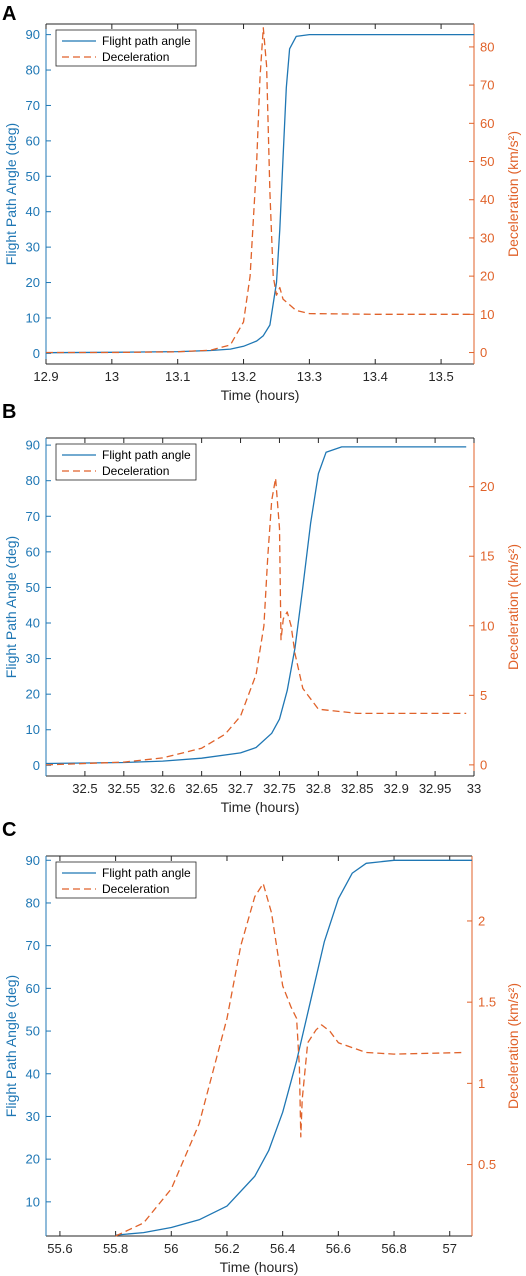  What do you see at coordinates (318, 788) in the screenshot?
I see `x-tick-label: 32.8` at bounding box center [318, 788].